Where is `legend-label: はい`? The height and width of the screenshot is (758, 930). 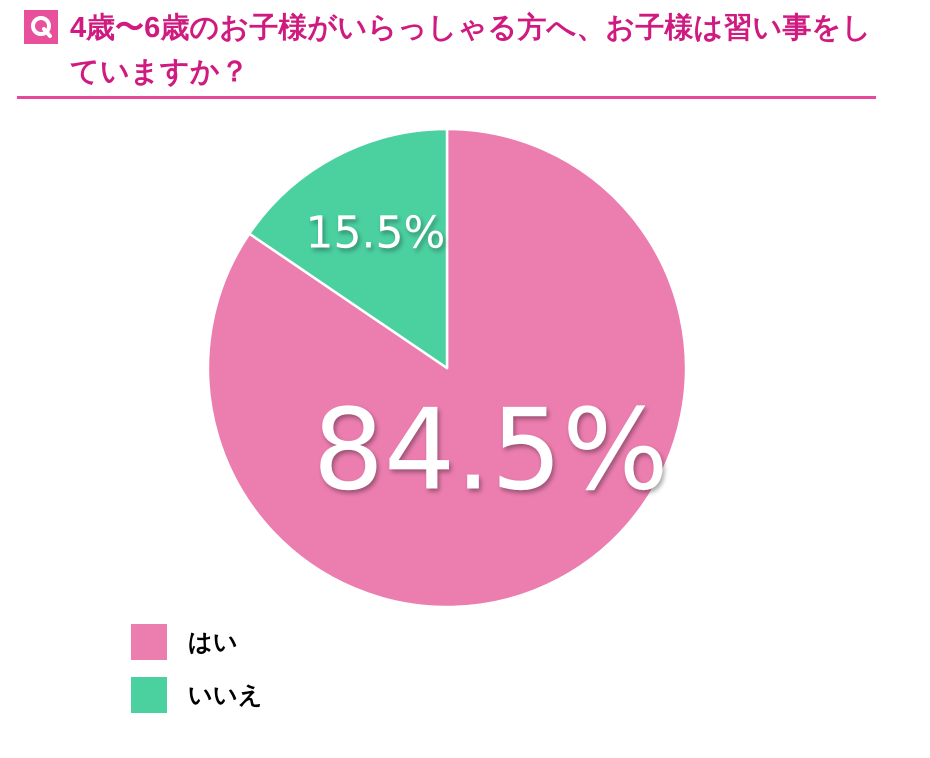 legend-label: はい is located at coordinates (213, 643).